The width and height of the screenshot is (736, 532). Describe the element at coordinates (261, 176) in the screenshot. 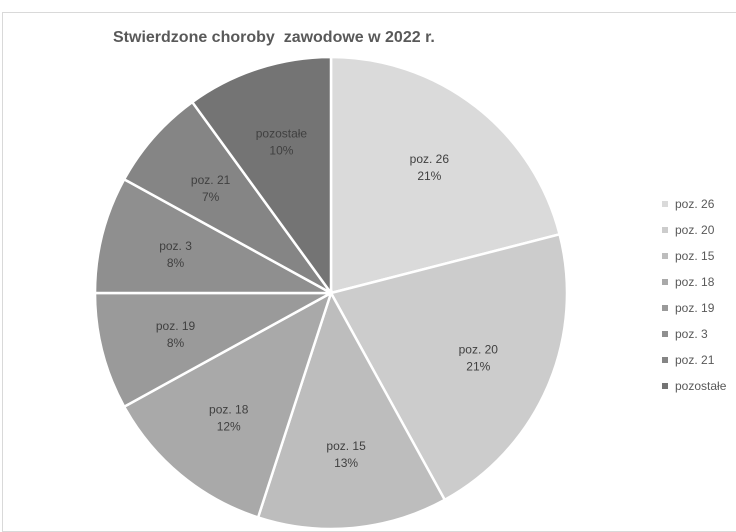

I see `pie-slice-pozosta-e` at that location.